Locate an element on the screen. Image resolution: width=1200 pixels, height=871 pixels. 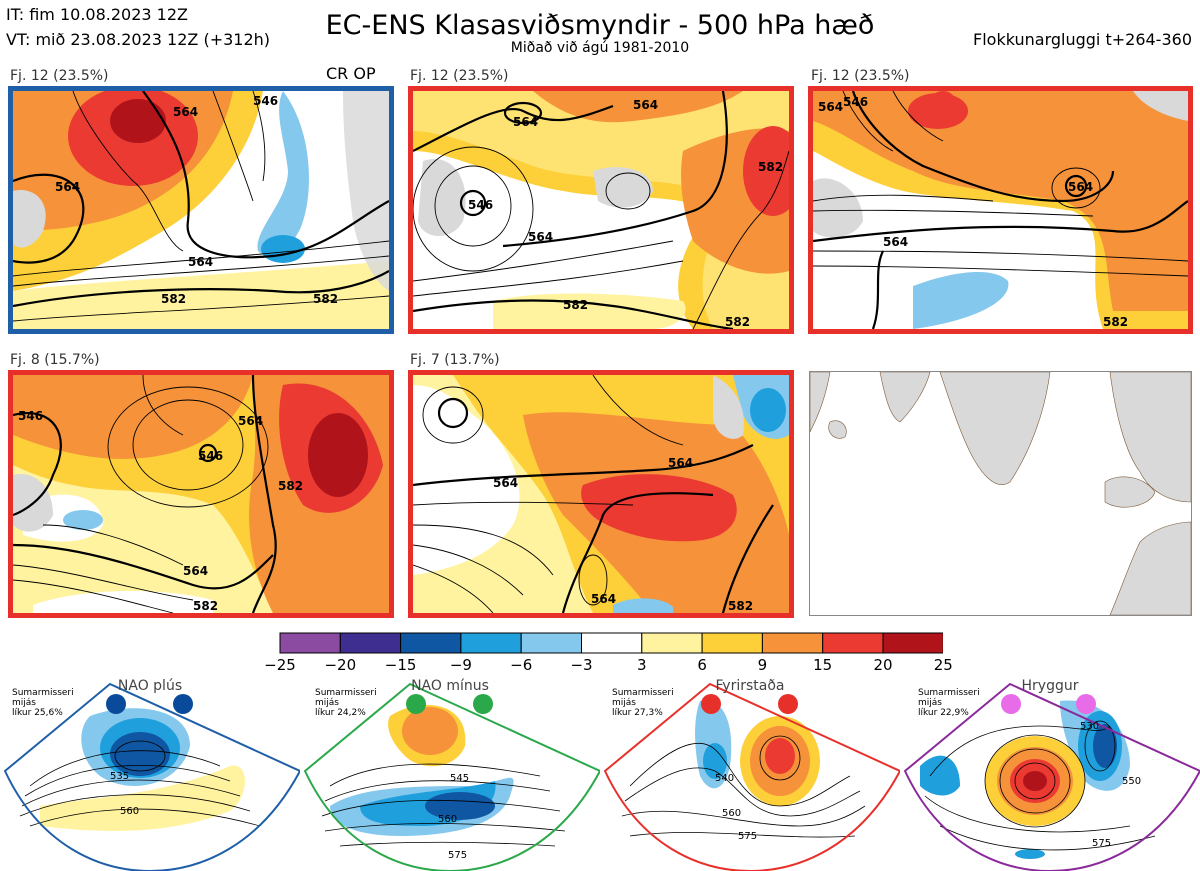
colorbar-tick-label: 9 is located at coordinates (762, 665).